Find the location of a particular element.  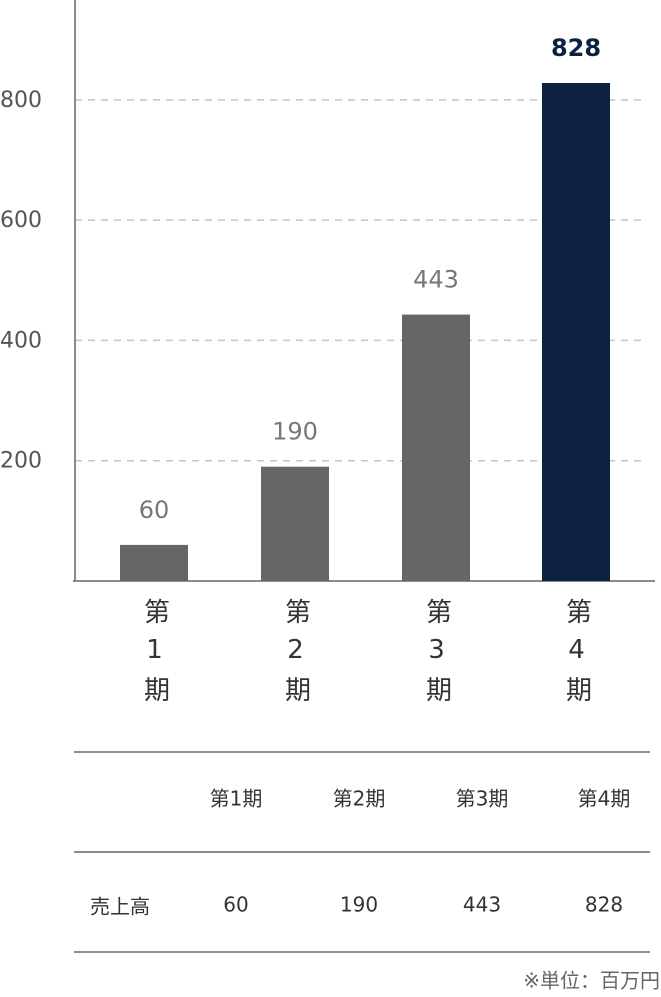

value-label: 60 is located at coordinates (154, 510).